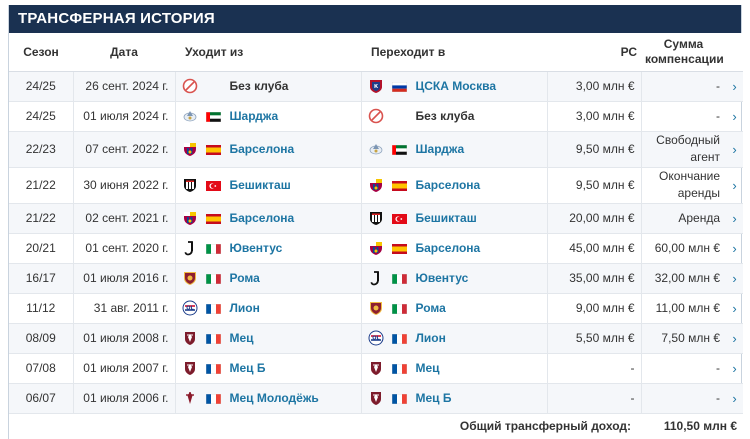 This screenshot has height=439, width=750. Describe the element at coordinates (269, 278) in the screenshot. I see `club-from: Рома` at that location.